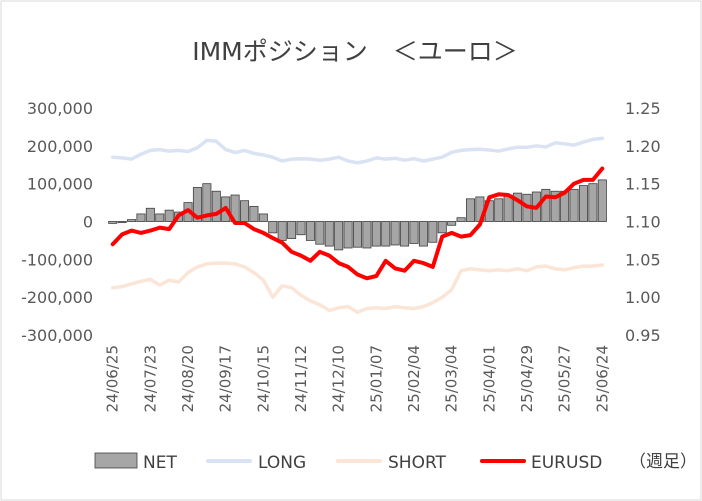  Describe the element at coordinates (489, 378) in the screenshot. I see `x-tick-label: 25/04/01` at that location.